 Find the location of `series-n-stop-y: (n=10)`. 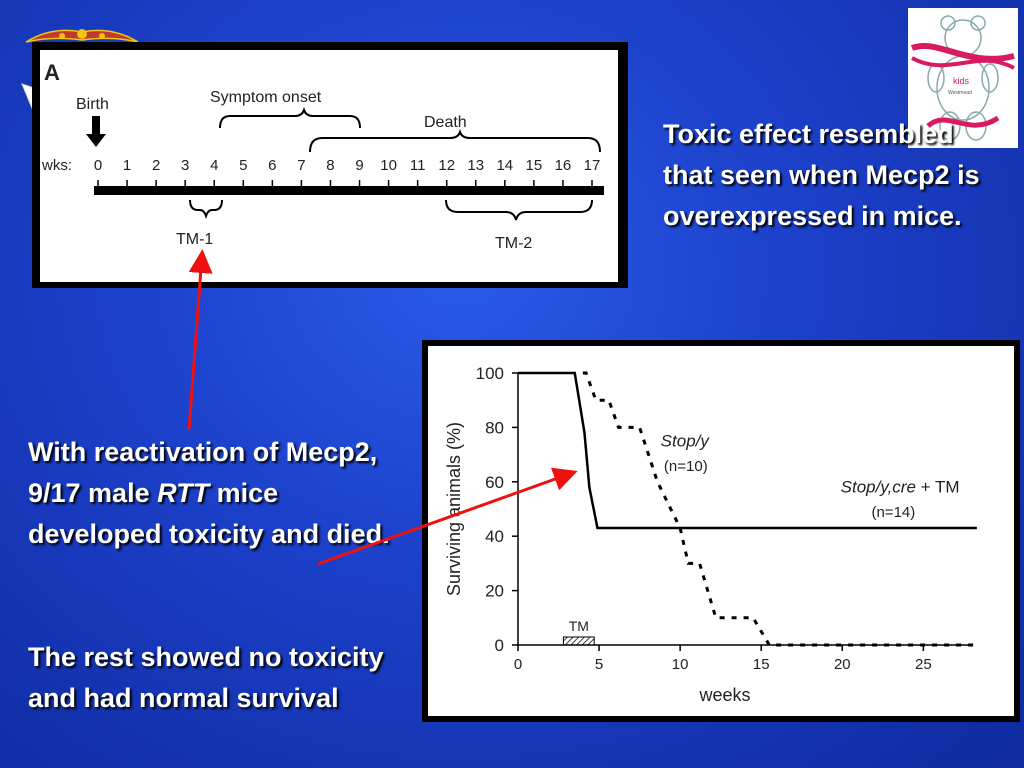

series-n-stop-y: (n=10) is located at coordinates (686, 466).